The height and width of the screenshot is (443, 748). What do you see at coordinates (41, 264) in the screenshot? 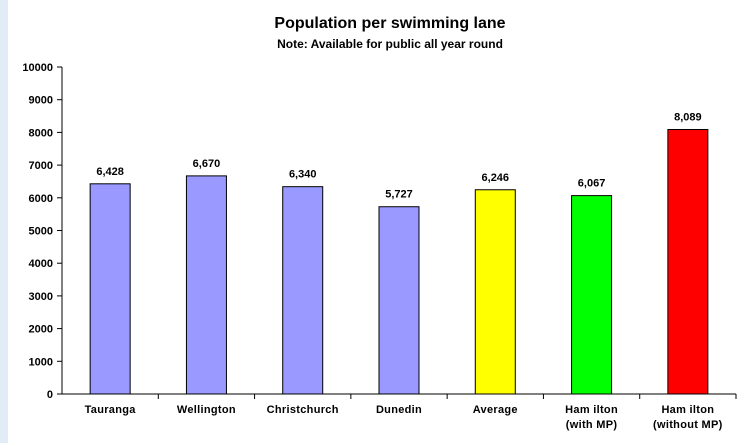
I see `y-tick-label: 4000` at bounding box center [41, 264].